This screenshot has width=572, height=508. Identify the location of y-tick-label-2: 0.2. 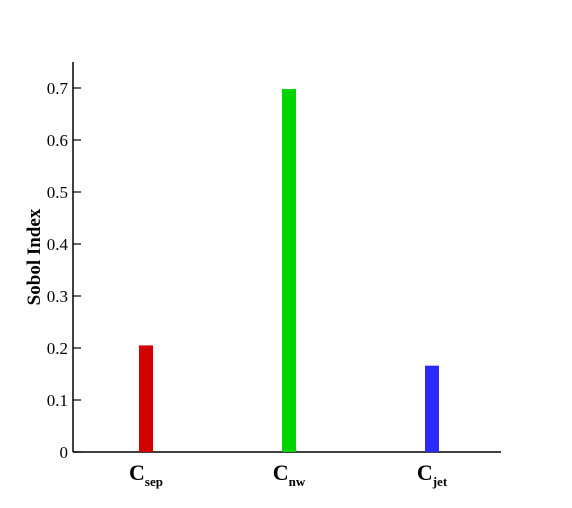
(57, 348).